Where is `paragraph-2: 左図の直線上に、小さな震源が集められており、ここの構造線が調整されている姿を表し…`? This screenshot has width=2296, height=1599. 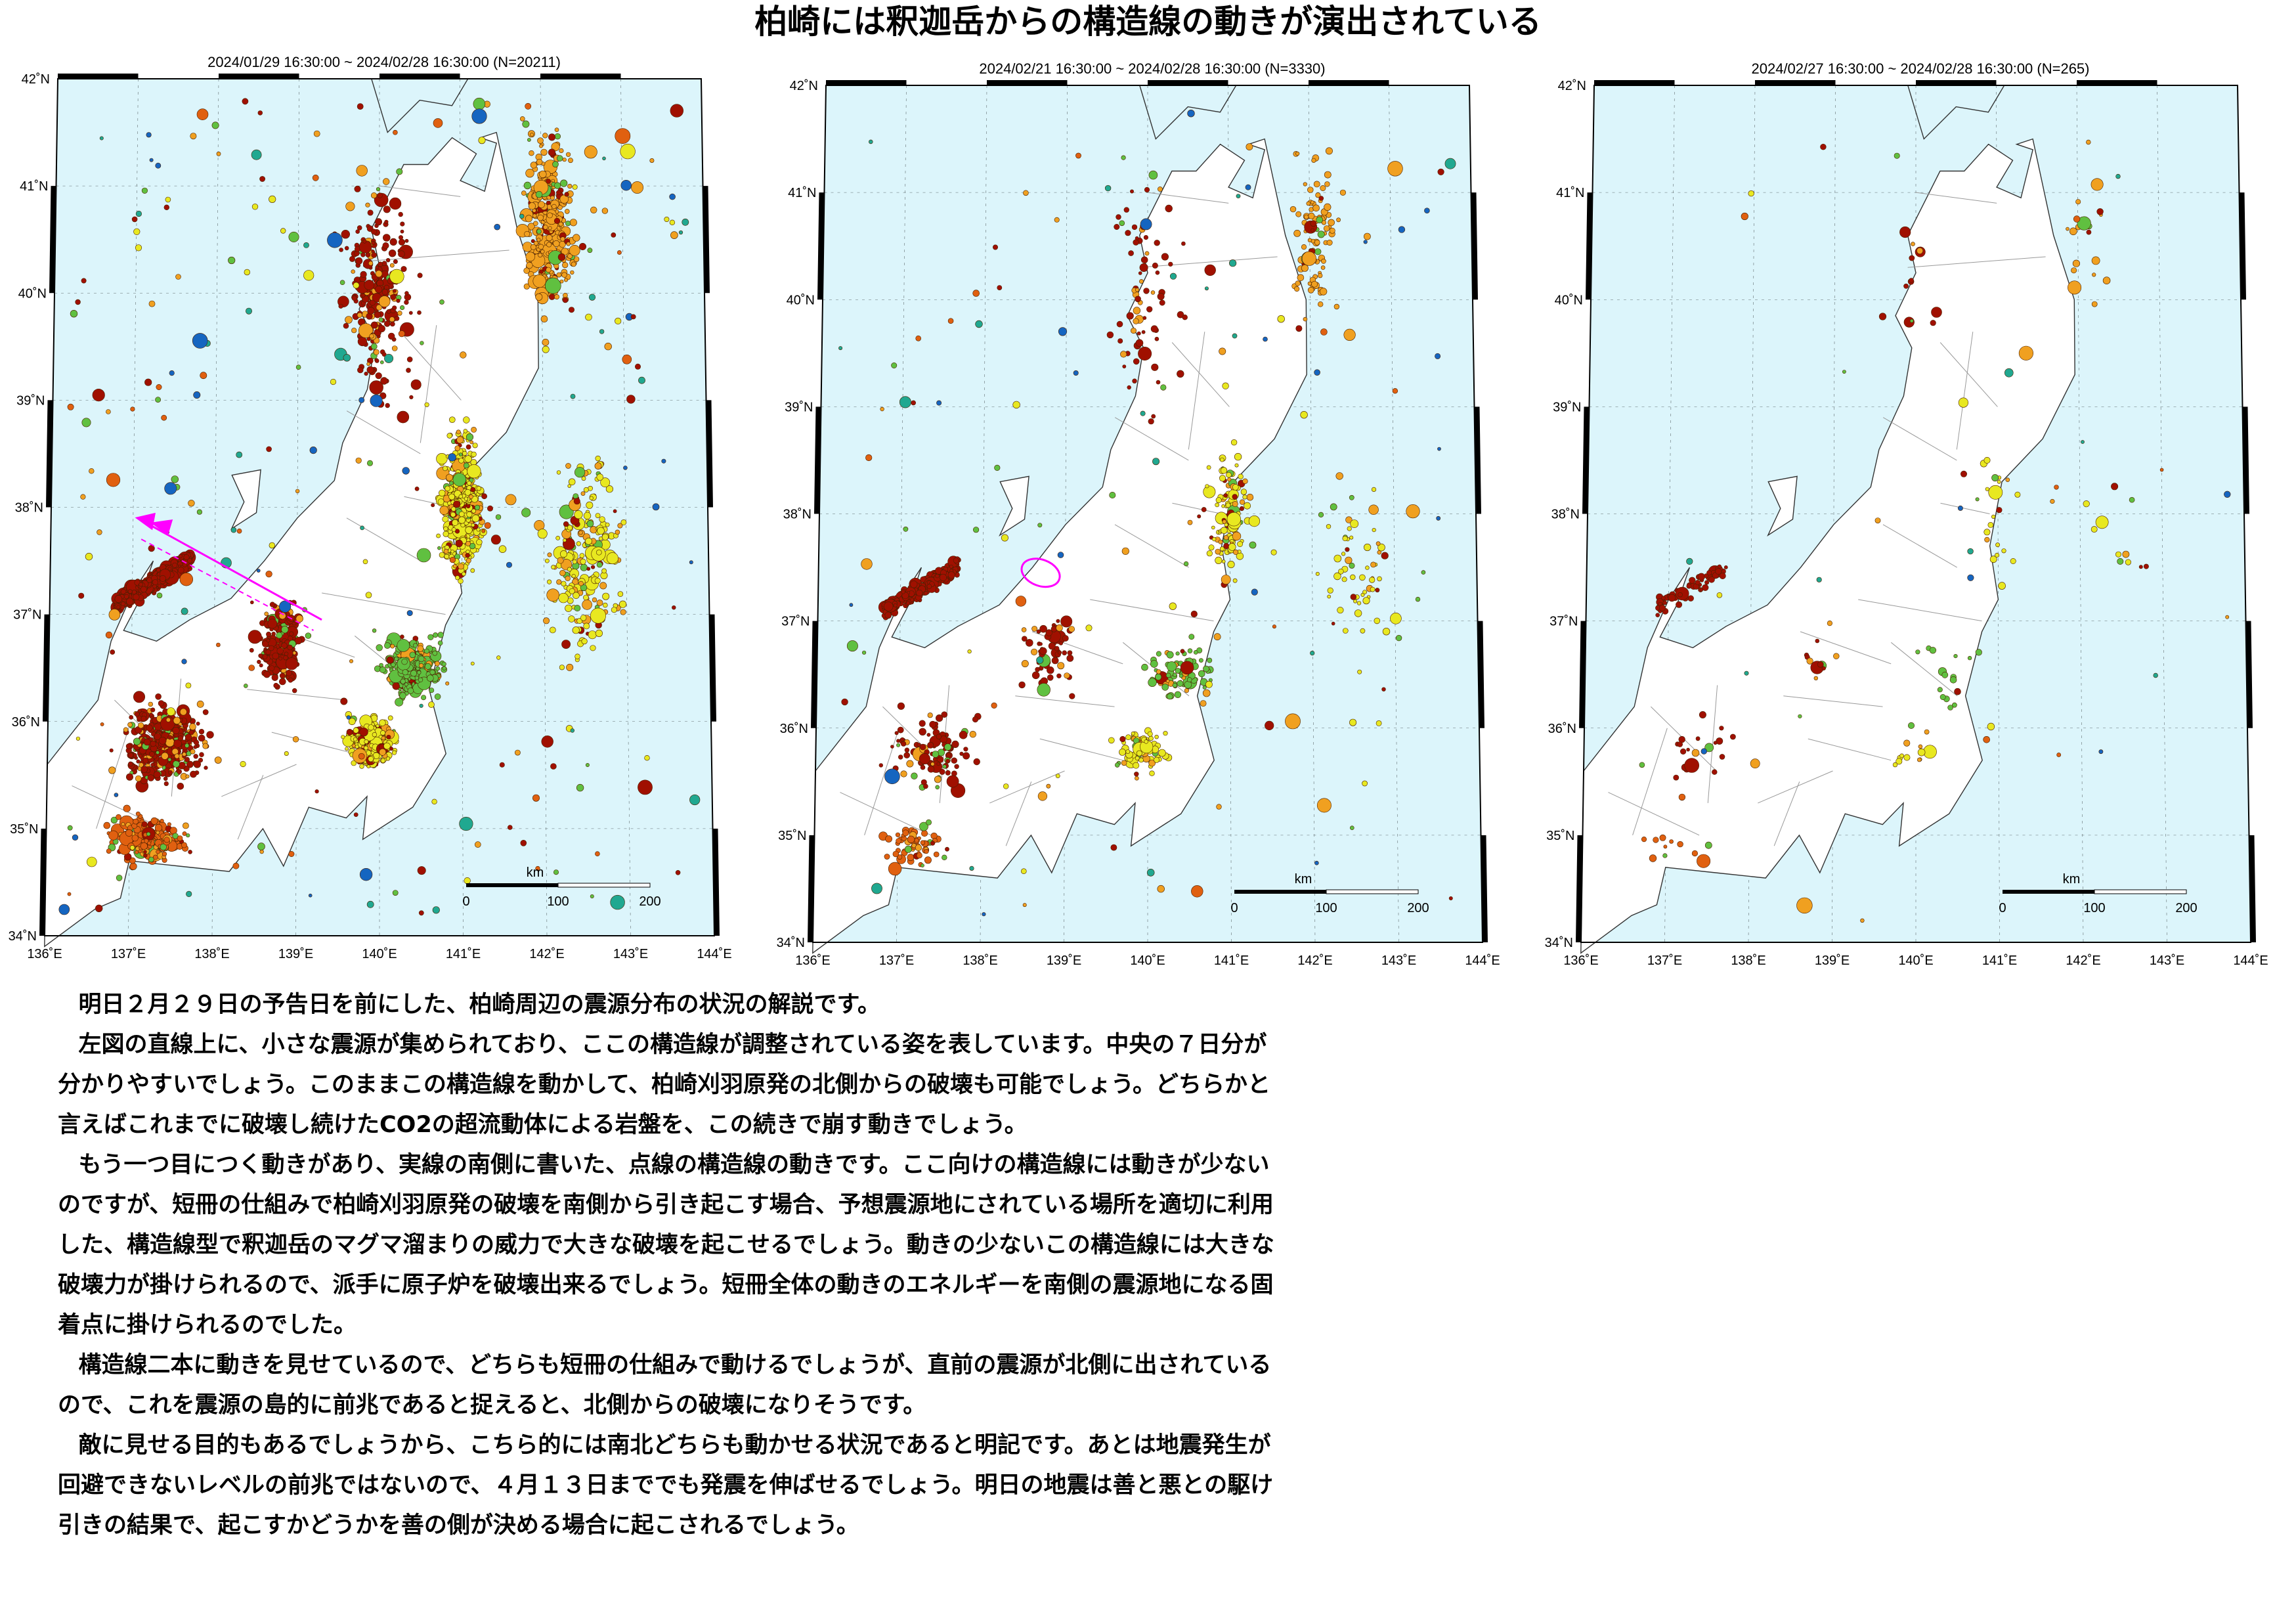
paragraph-2: 左図の直線上に、小さな震源が集められており、ここの構造線が調整されている姿を表し… is located at coordinates (664, 1085).